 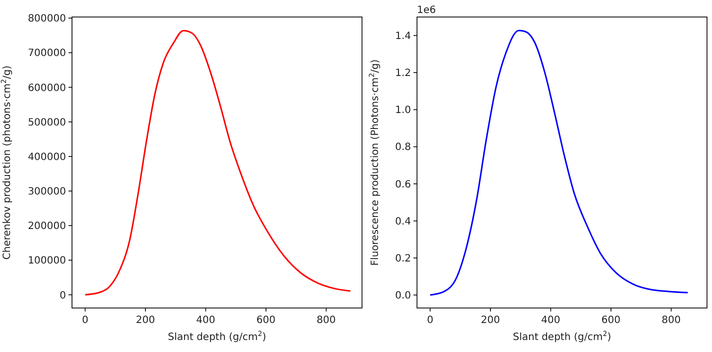 I want to click on y-tick-label: 0.4, so click(x=403, y=222).